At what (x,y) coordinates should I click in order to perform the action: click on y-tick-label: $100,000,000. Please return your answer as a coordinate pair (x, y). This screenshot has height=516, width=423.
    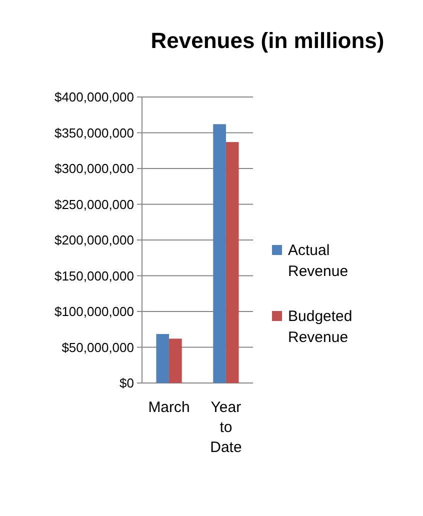
    Looking at the image, I should click on (94, 312).